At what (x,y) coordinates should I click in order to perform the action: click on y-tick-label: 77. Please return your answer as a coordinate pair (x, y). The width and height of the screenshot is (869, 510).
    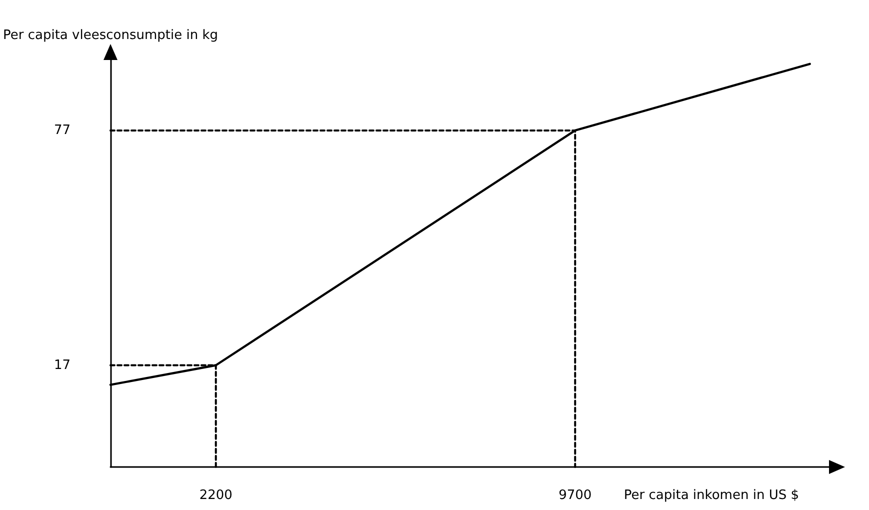
    Looking at the image, I should click on (62, 130).